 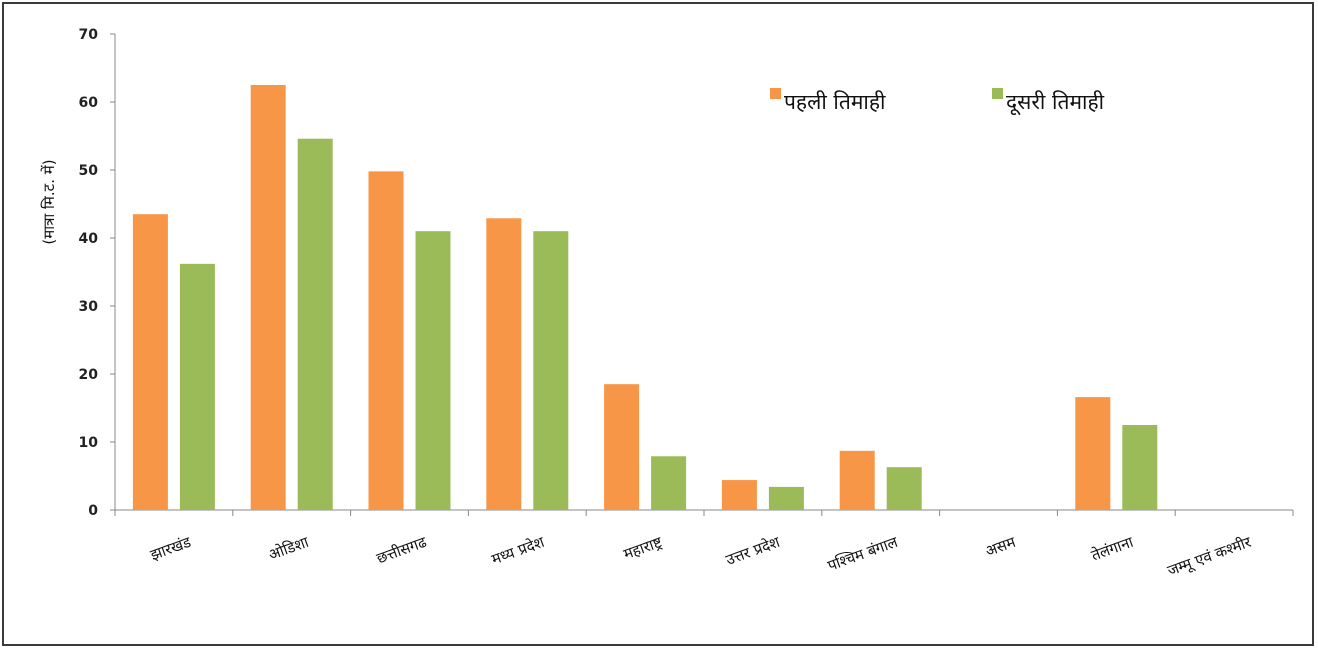 What do you see at coordinates (289, 547) in the screenshot?
I see `x-category-label: ओडिशा` at bounding box center [289, 547].